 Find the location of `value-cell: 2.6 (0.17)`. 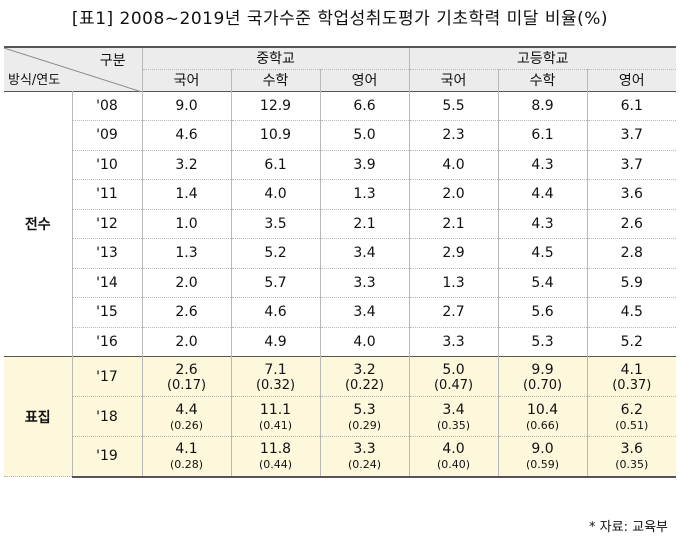

value-cell: 2.6 (0.17) is located at coordinates (187, 376).